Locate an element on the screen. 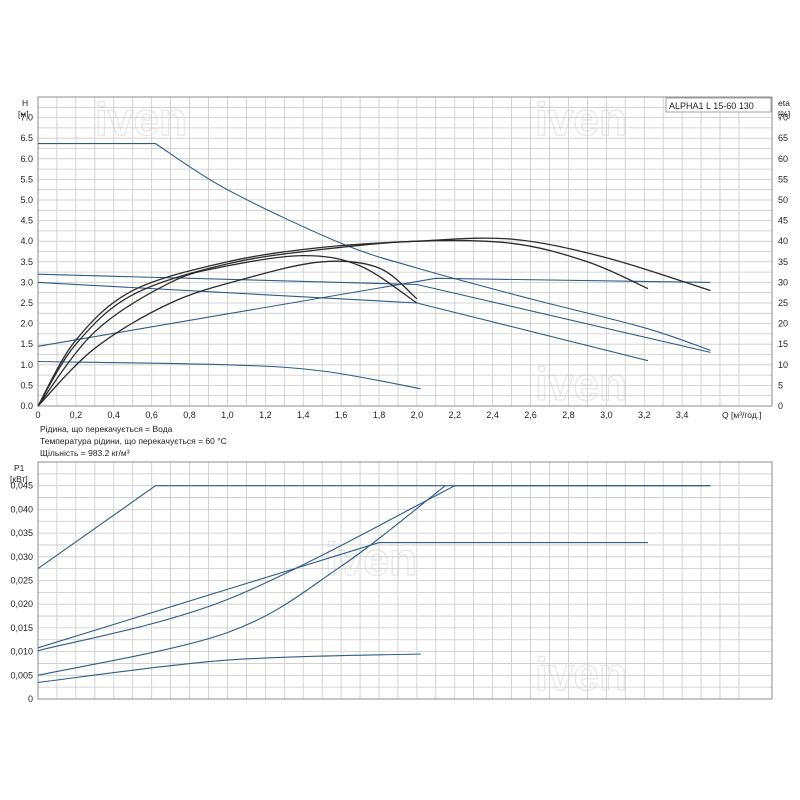  note-density: Щільність = 983.2 кг/м³ is located at coordinates (85, 453).